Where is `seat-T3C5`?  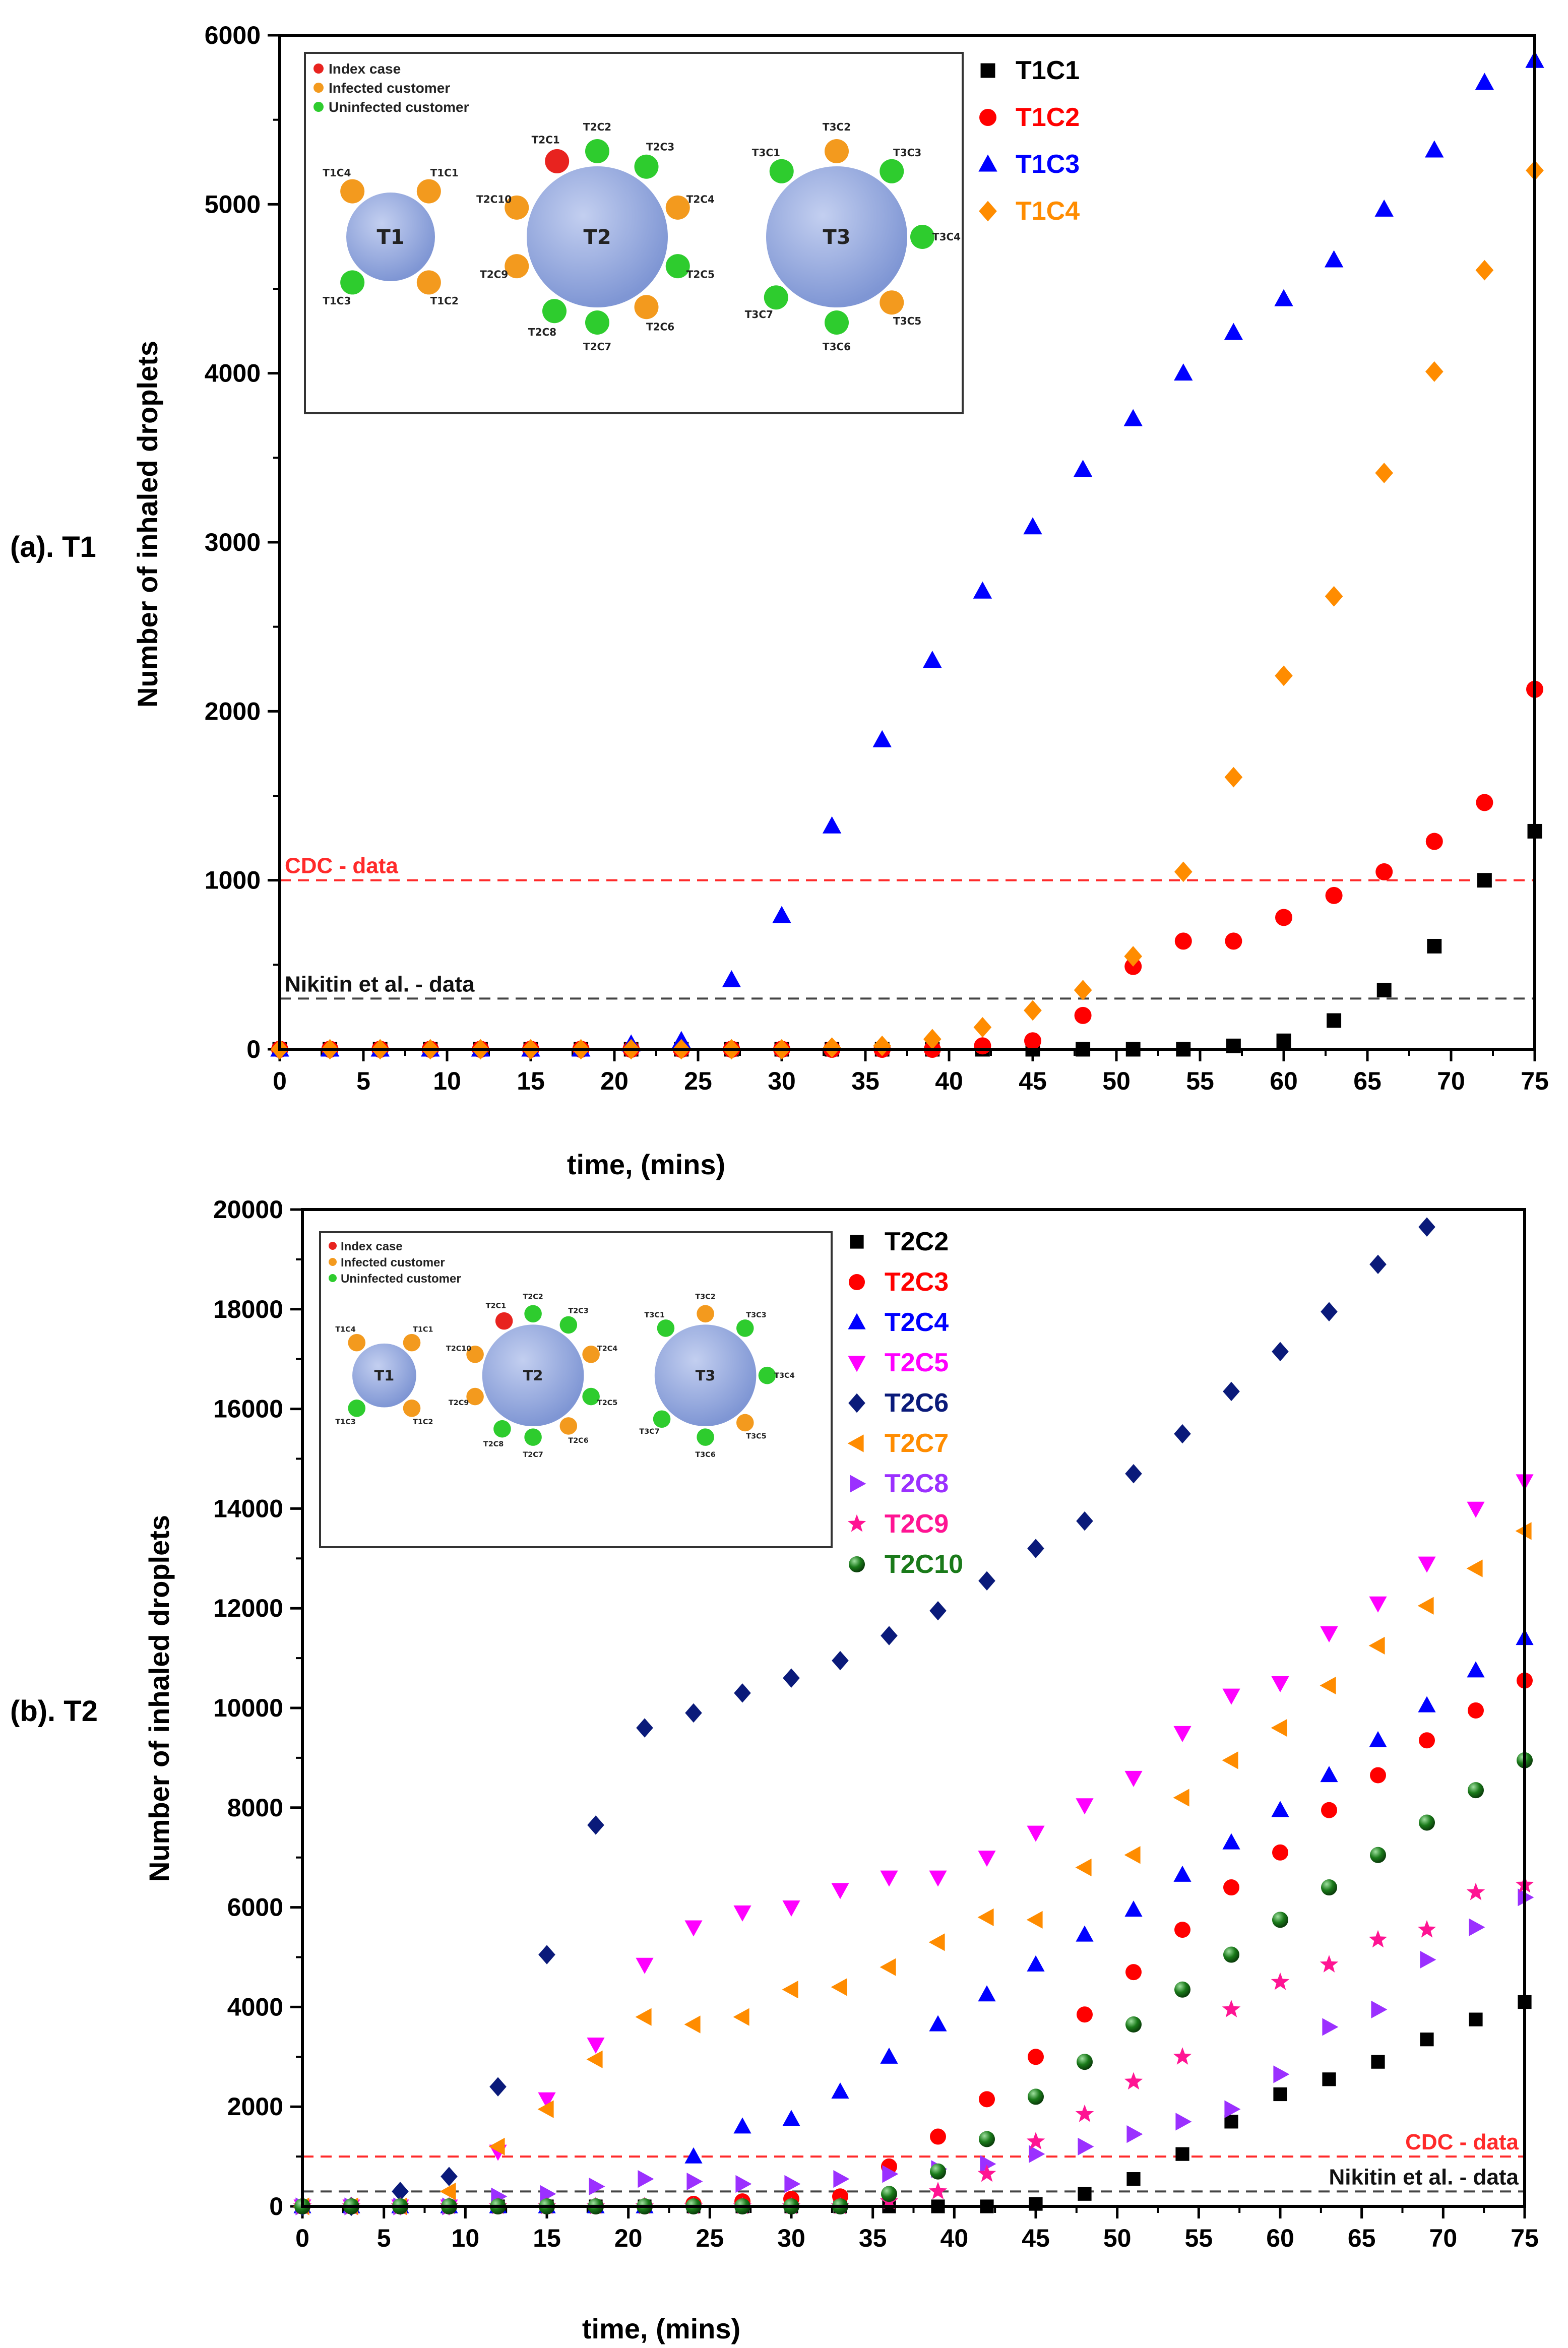 seat-T3C5 is located at coordinates (745, 1423).